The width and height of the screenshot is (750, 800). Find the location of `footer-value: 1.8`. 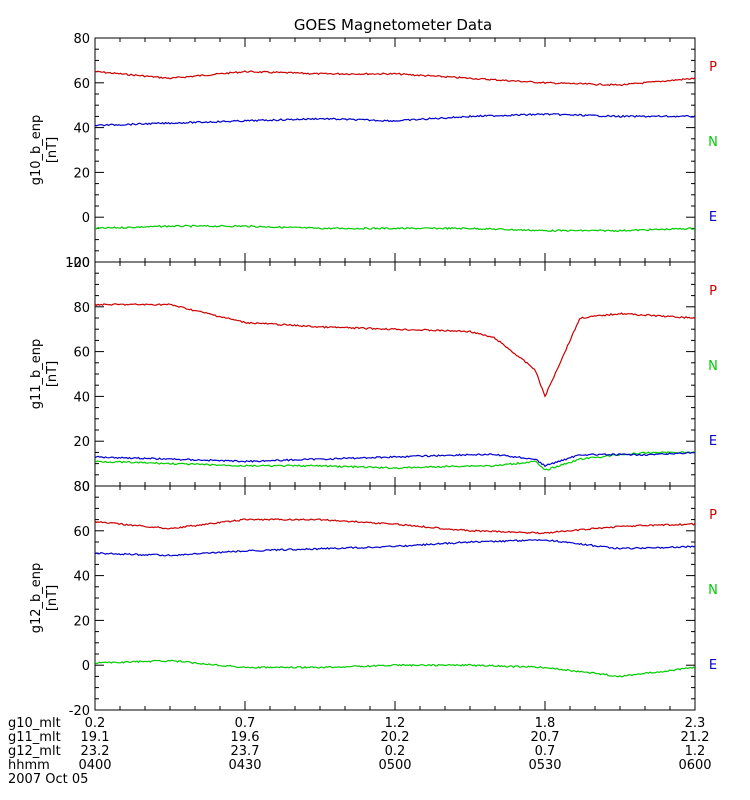

footer-value: 1.8 is located at coordinates (545, 723).